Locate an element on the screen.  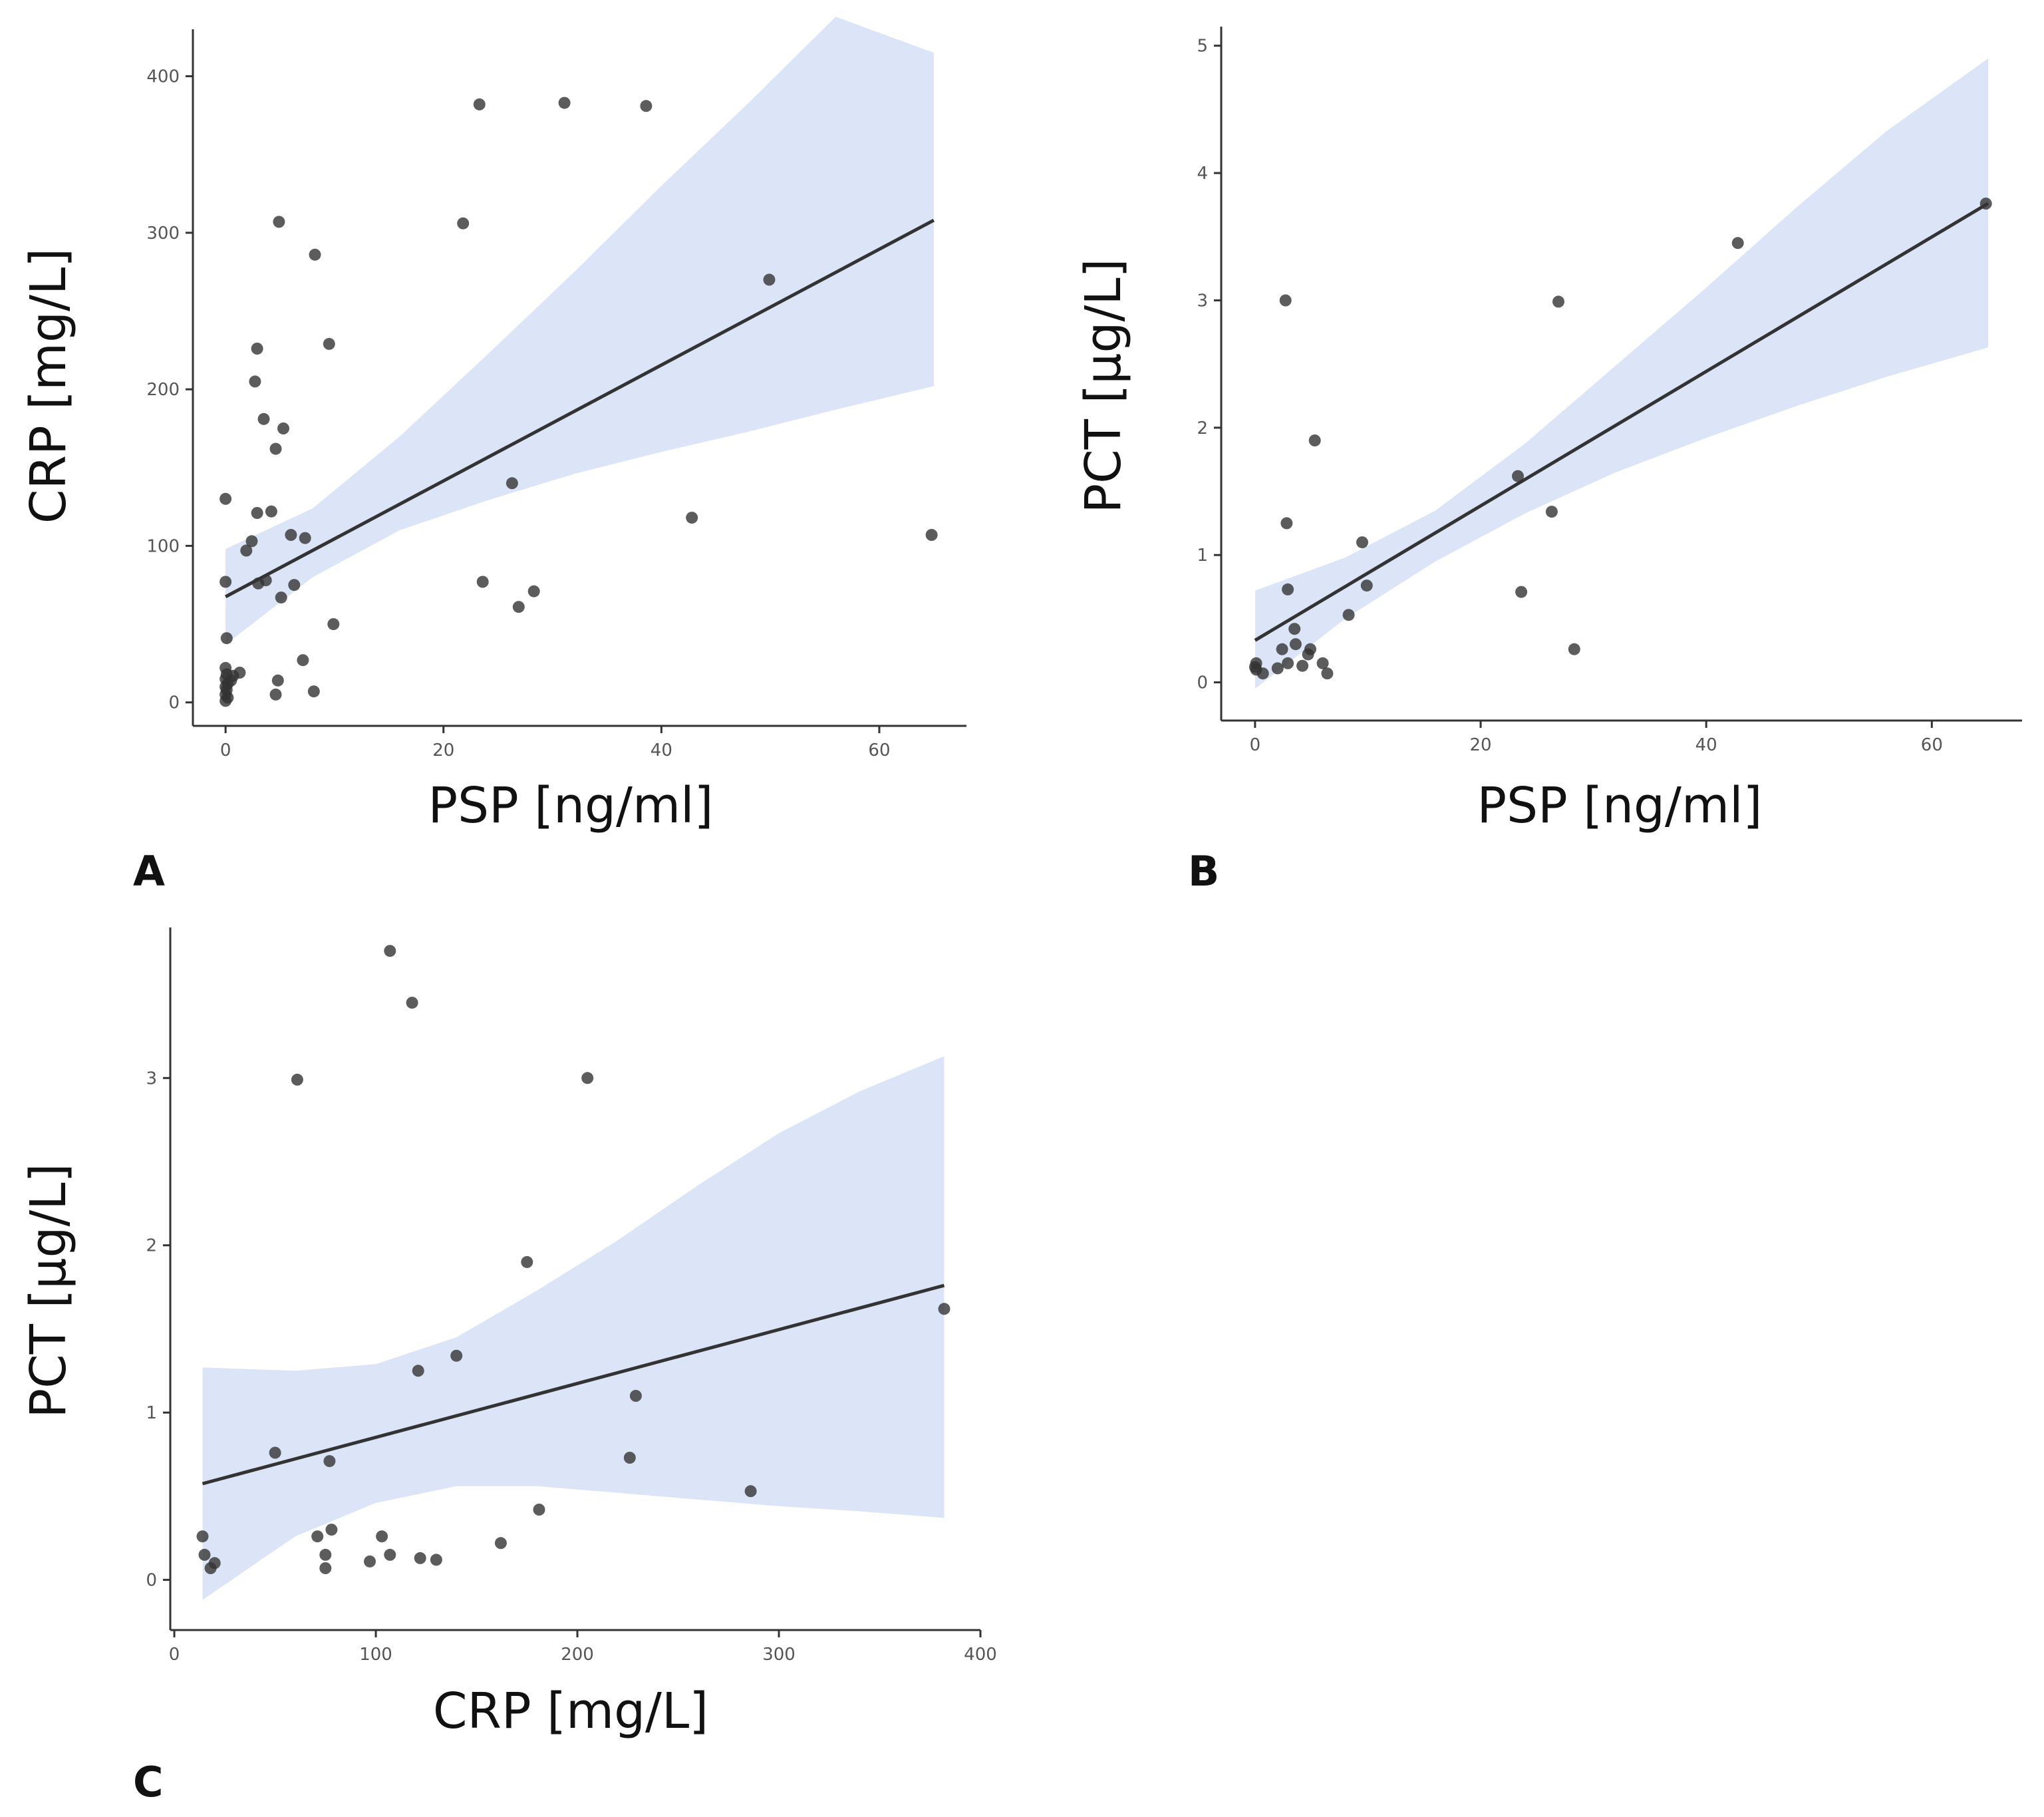
panel-c-y-axis-title: PCT [µg/L] is located at coordinates (48, 1291).